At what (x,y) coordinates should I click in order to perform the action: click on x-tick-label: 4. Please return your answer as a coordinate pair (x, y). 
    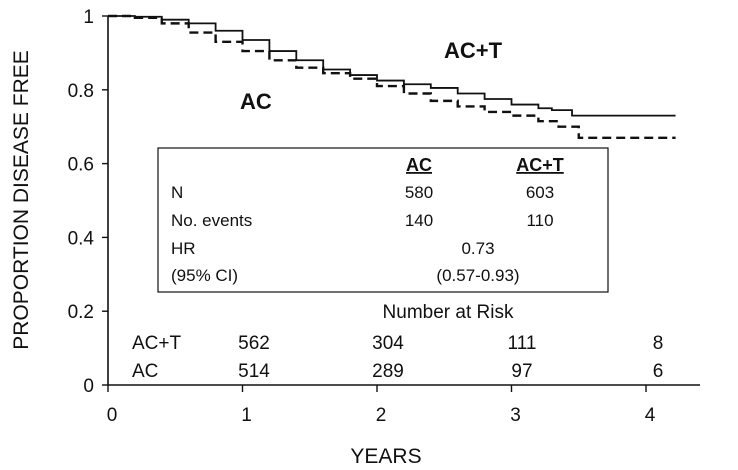
    Looking at the image, I should click on (650, 415).